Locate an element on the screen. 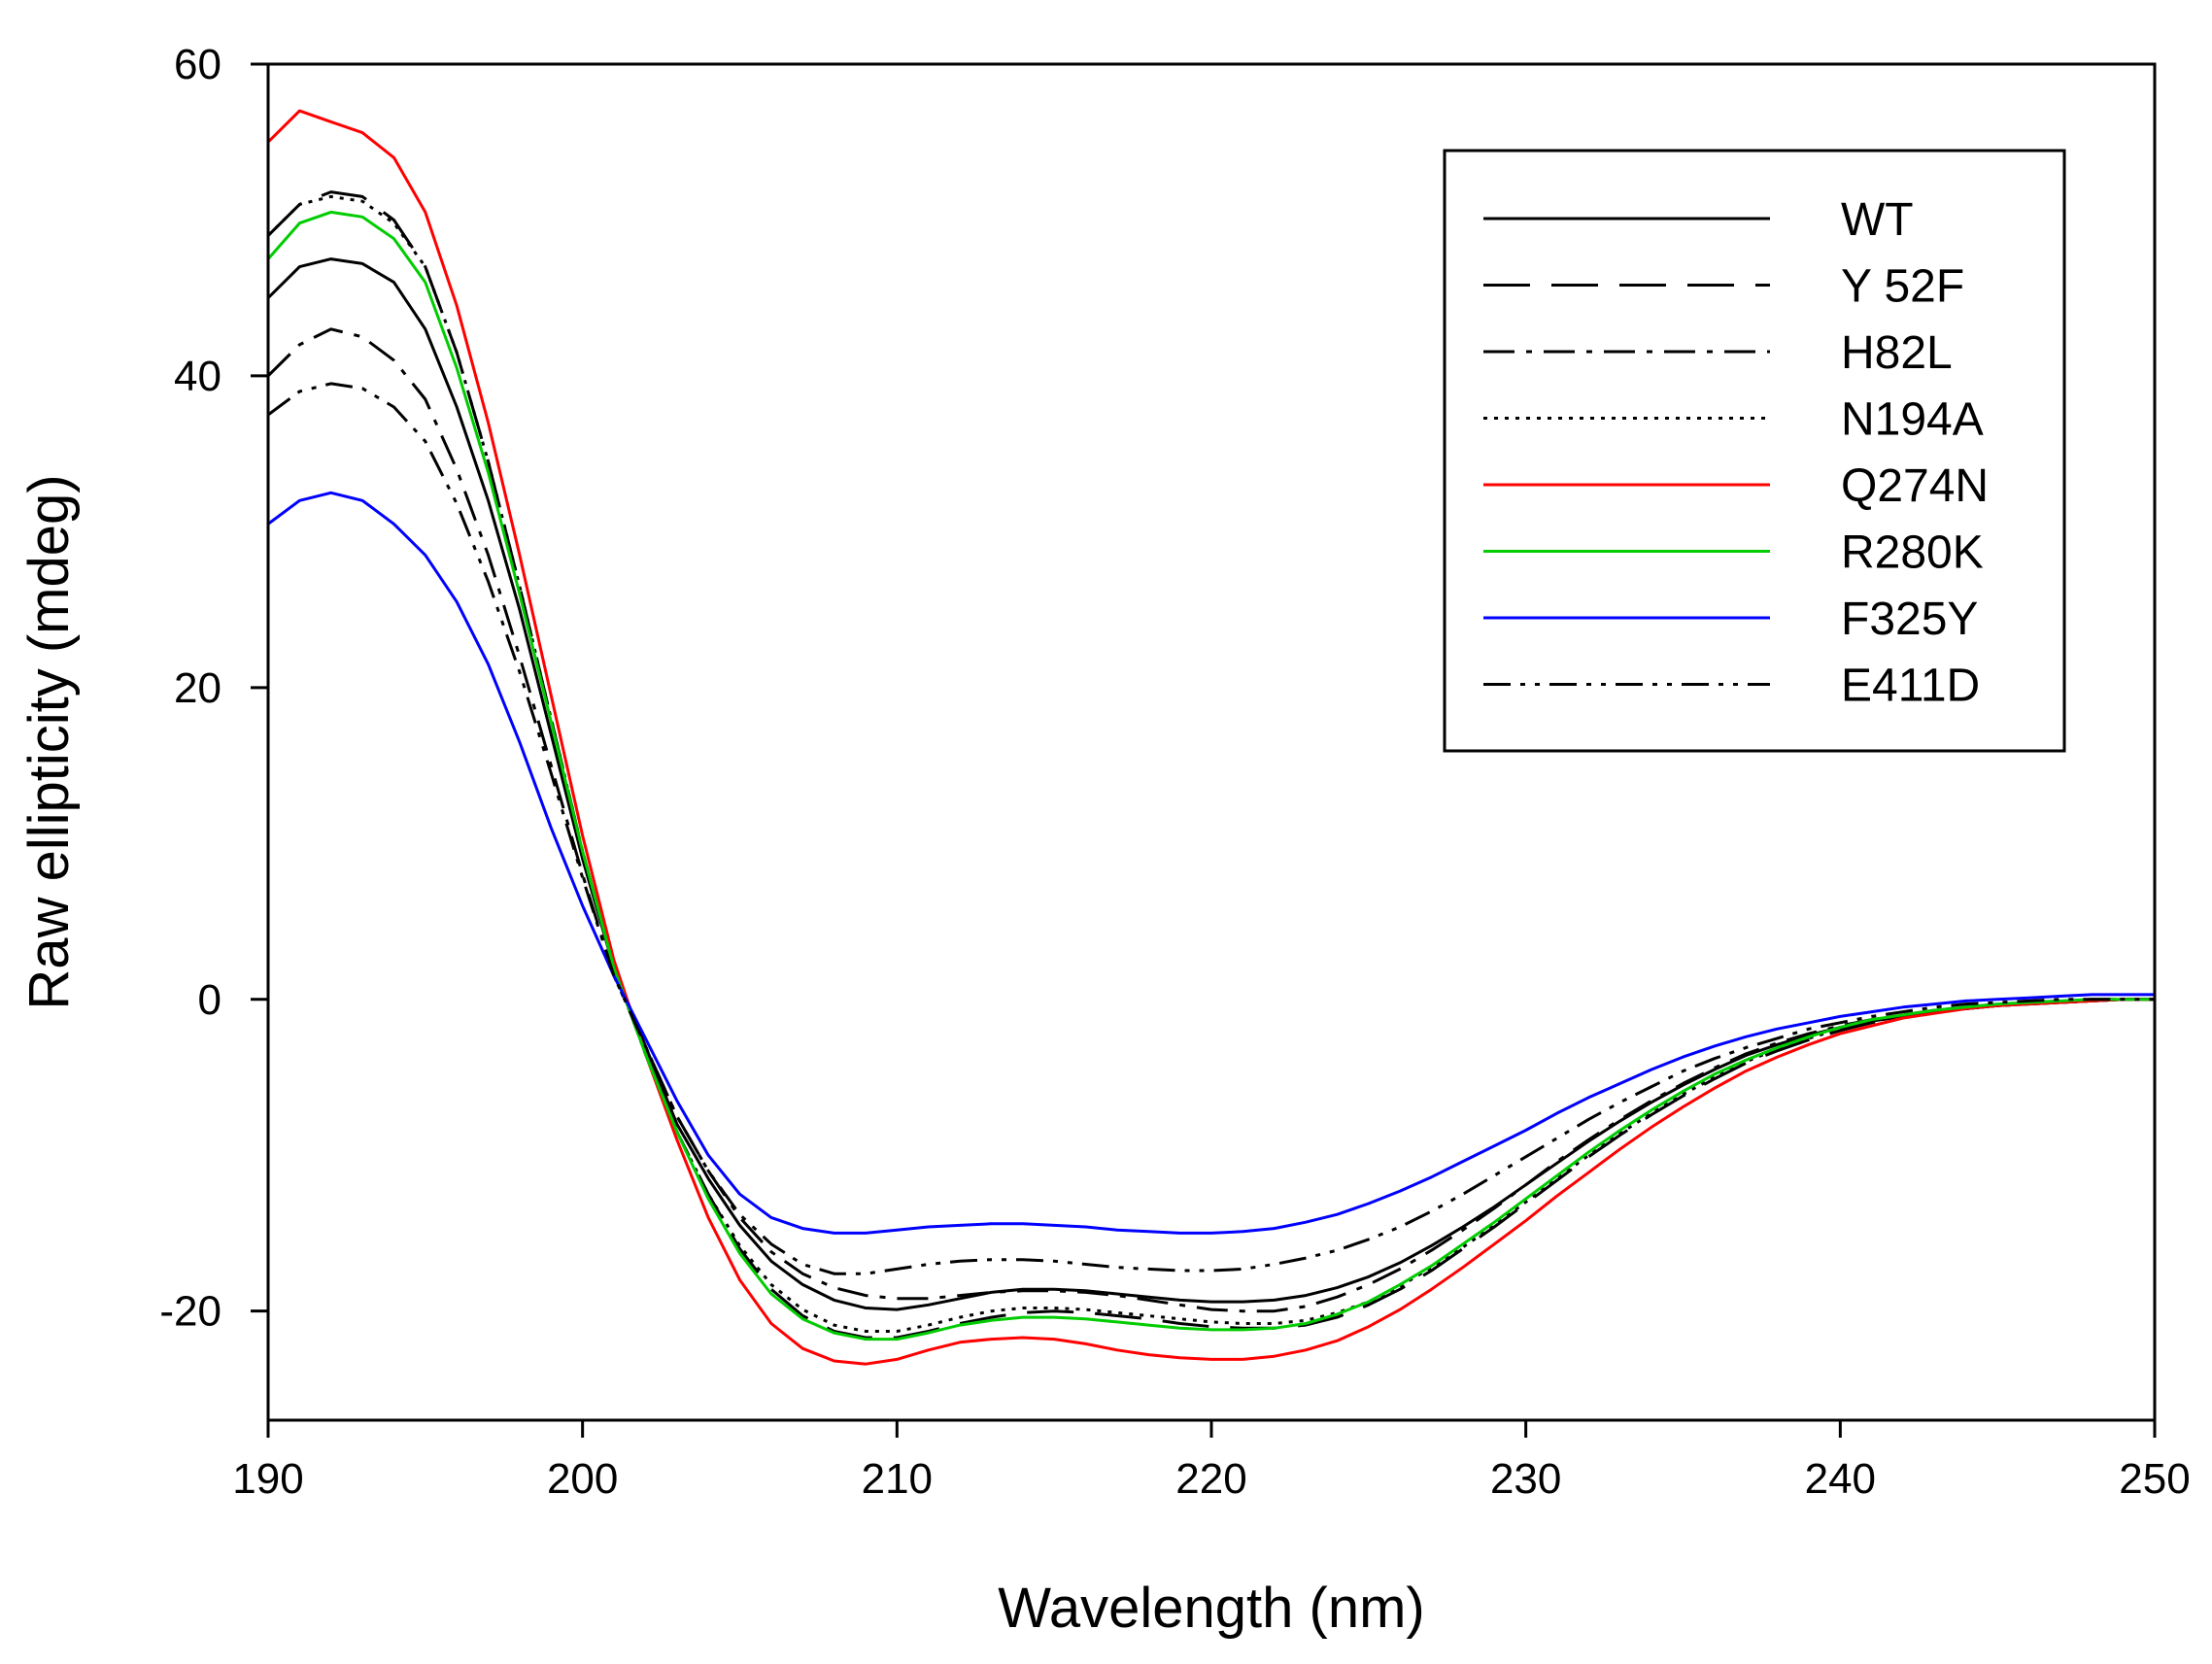  legend-label: H82L is located at coordinates (1897, 353).